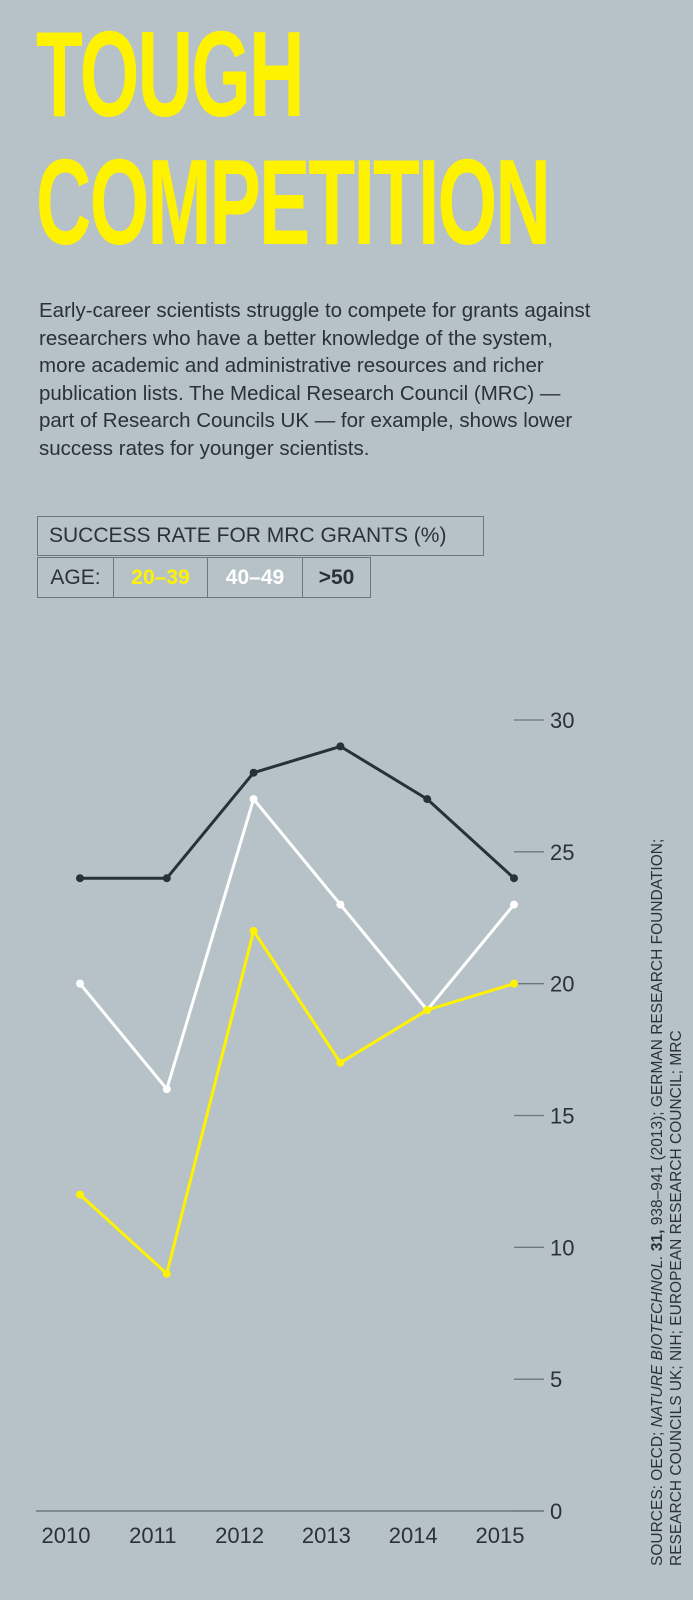 The height and width of the screenshot is (1600, 693). I want to click on y-tick-label: 5, so click(556, 1379).